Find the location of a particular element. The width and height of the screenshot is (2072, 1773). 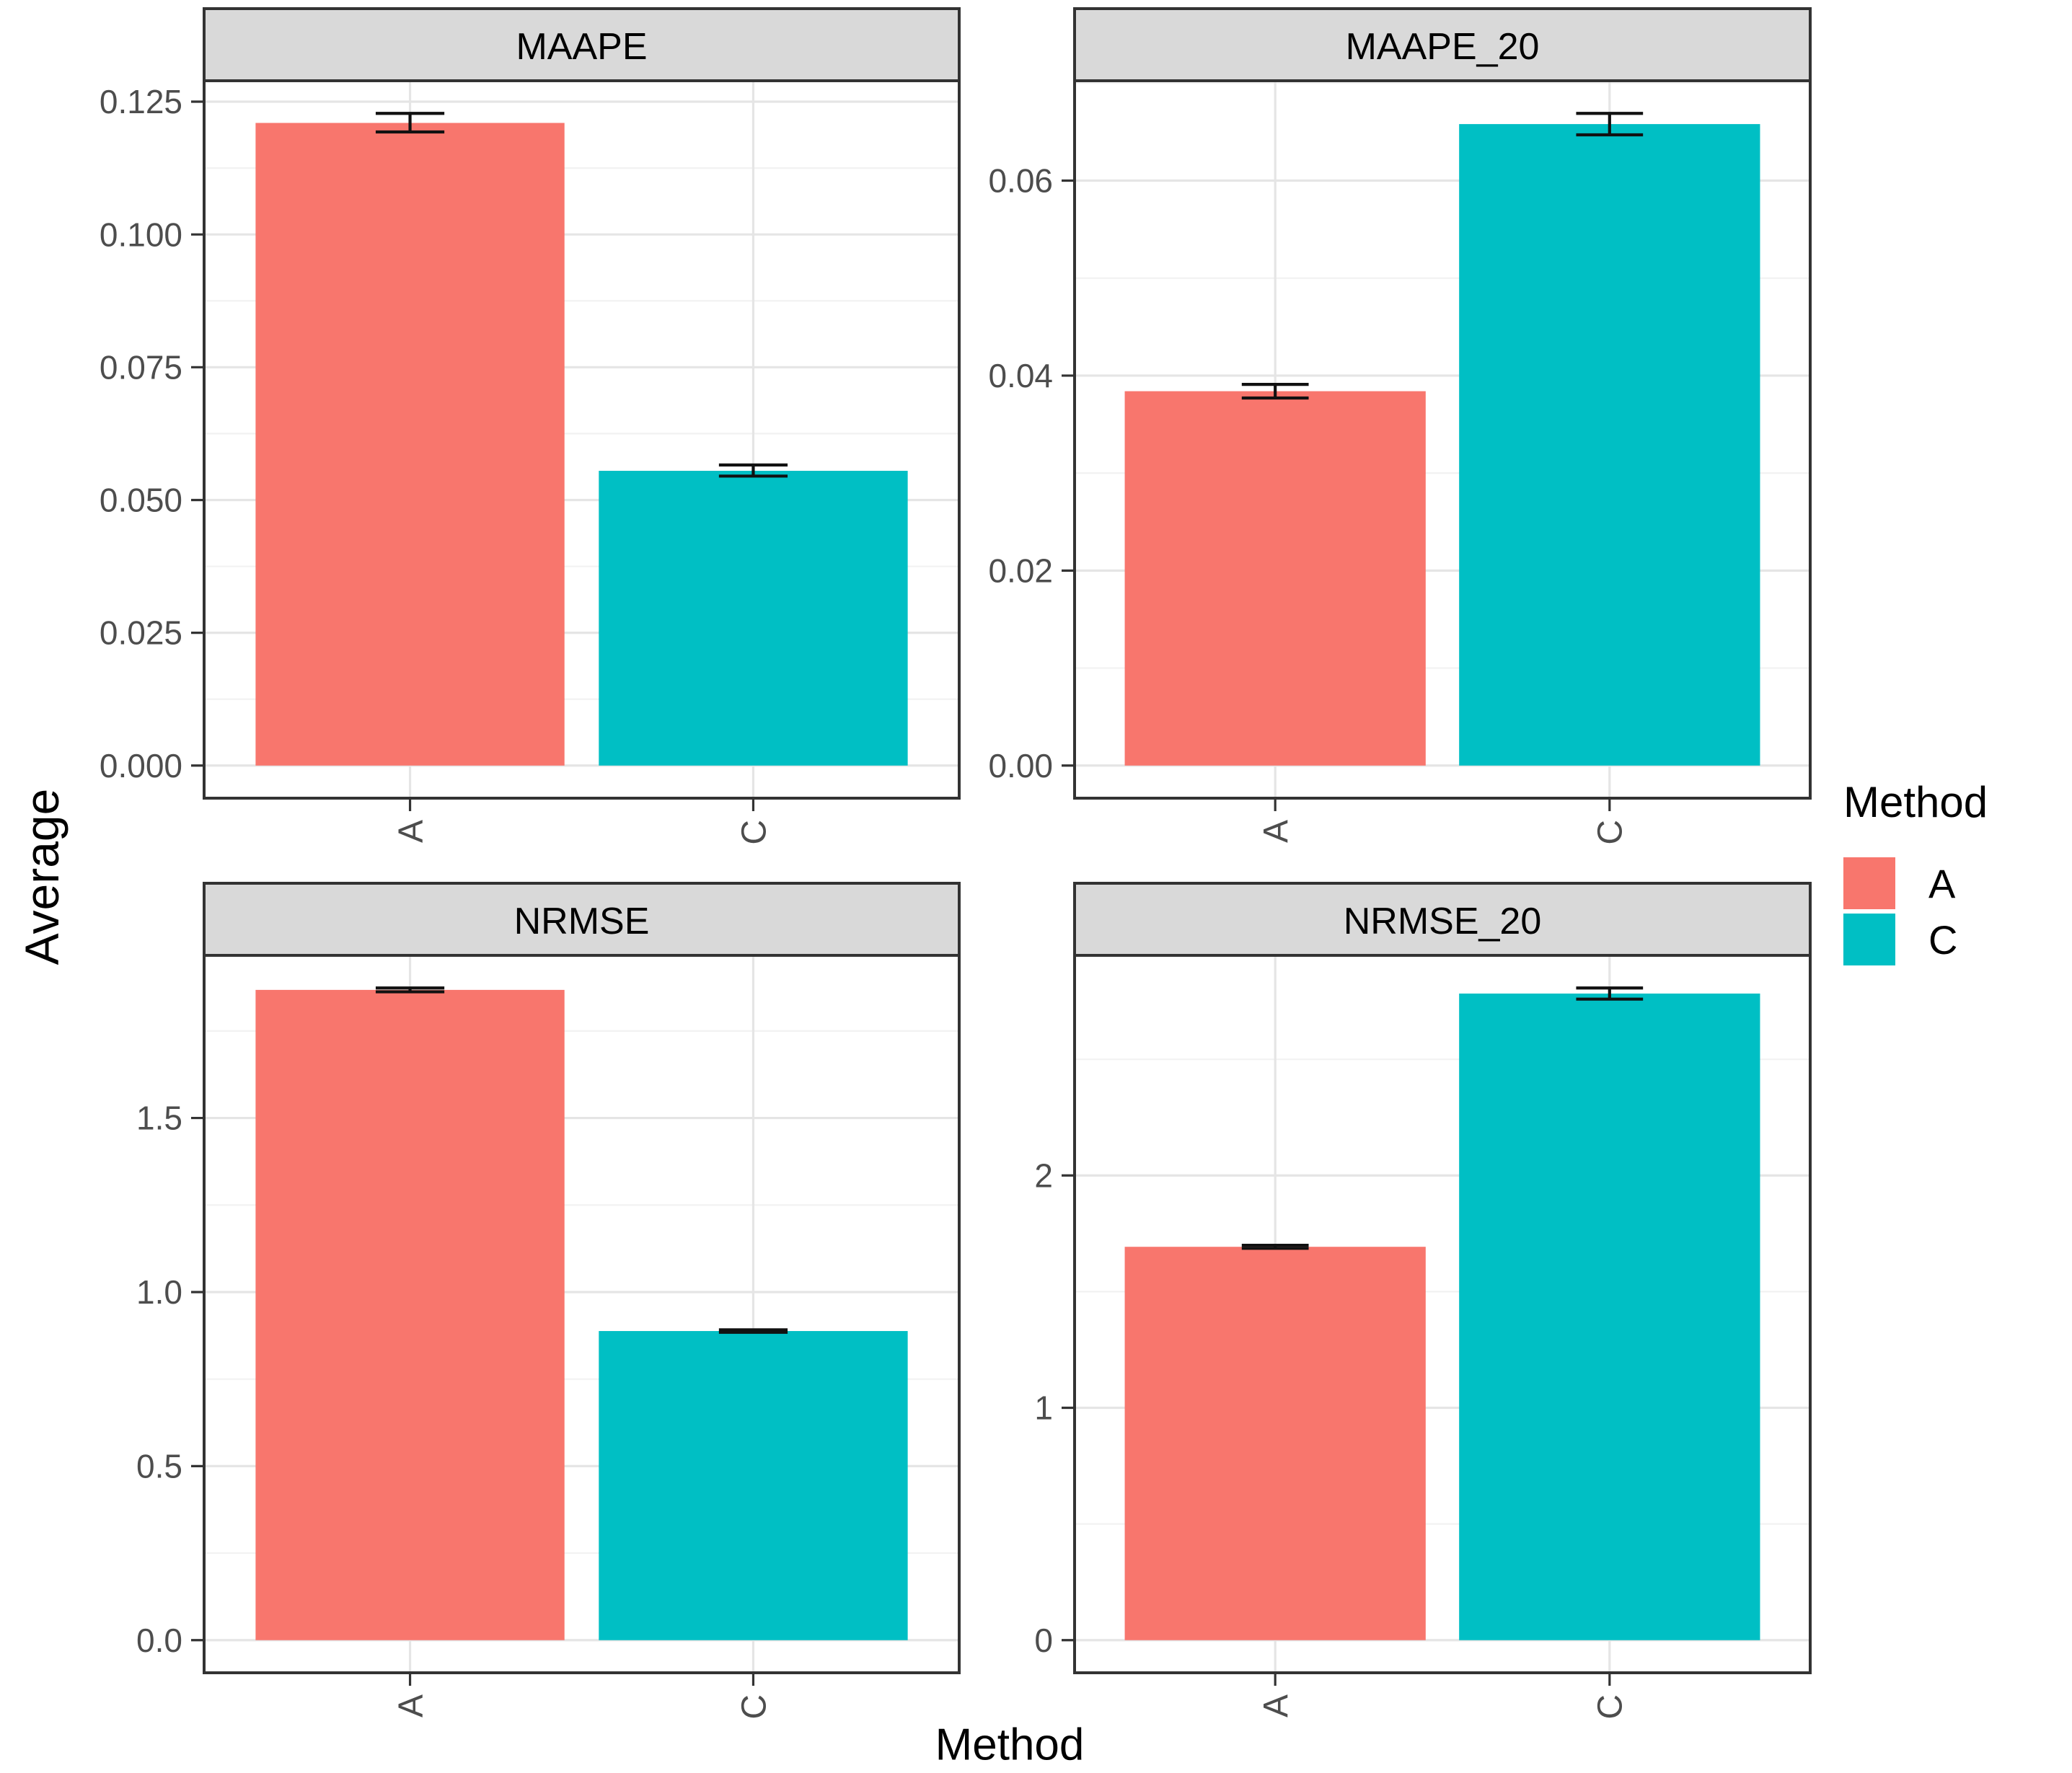

bar-nrmse-c is located at coordinates (754, 1485).